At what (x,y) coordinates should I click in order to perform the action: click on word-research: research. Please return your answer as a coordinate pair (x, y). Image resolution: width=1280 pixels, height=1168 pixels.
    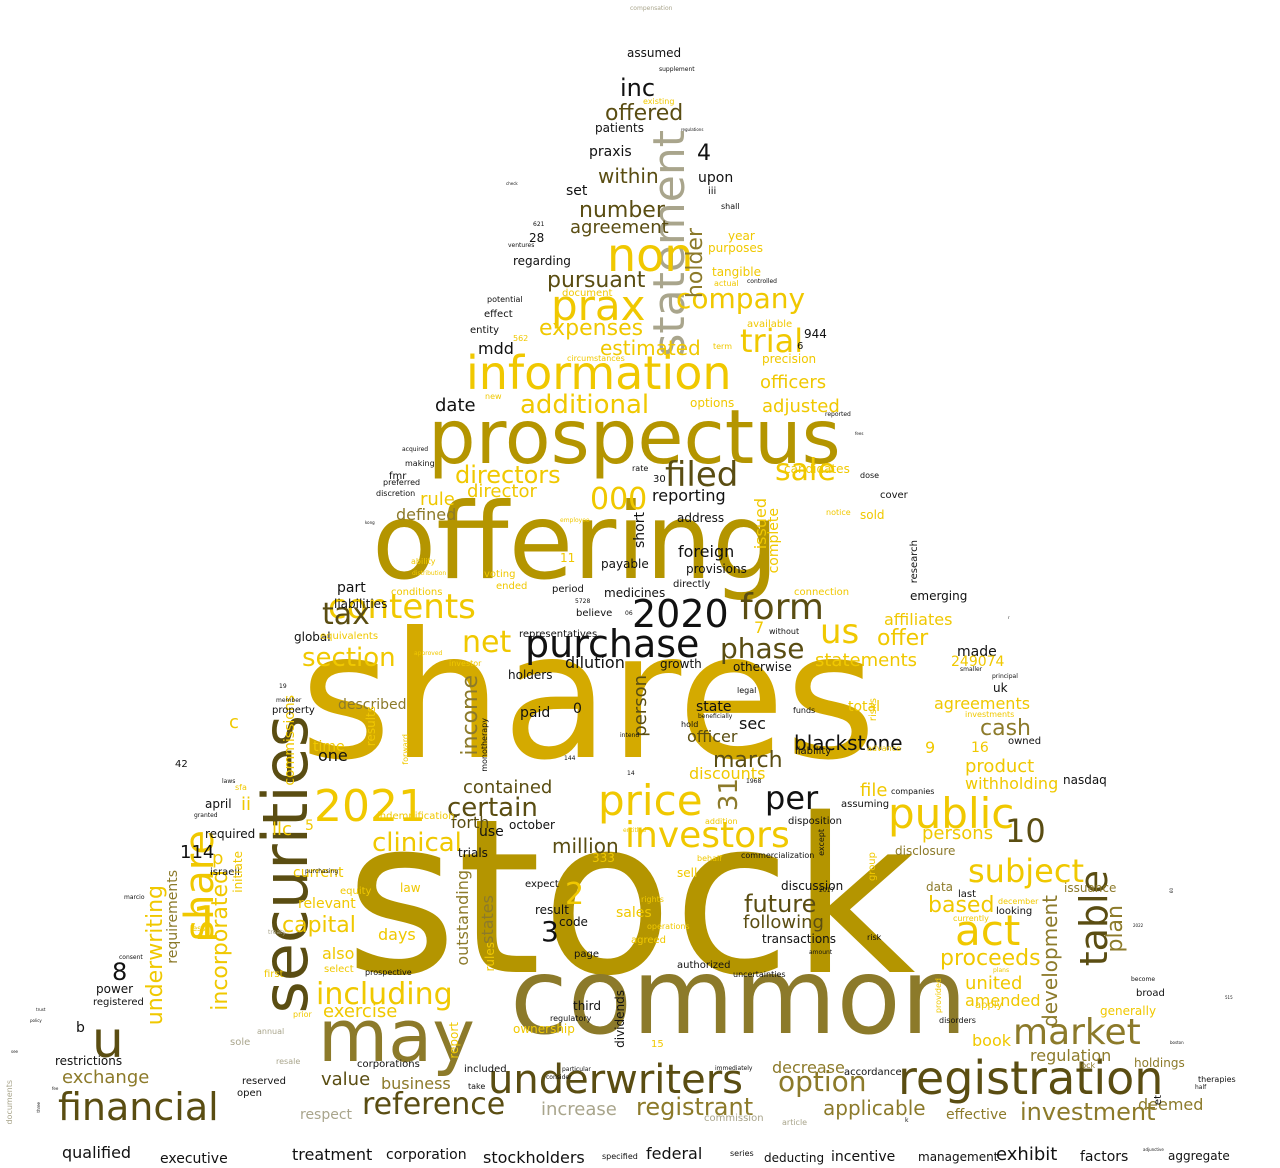
    Looking at the image, I should click on (914, 562).